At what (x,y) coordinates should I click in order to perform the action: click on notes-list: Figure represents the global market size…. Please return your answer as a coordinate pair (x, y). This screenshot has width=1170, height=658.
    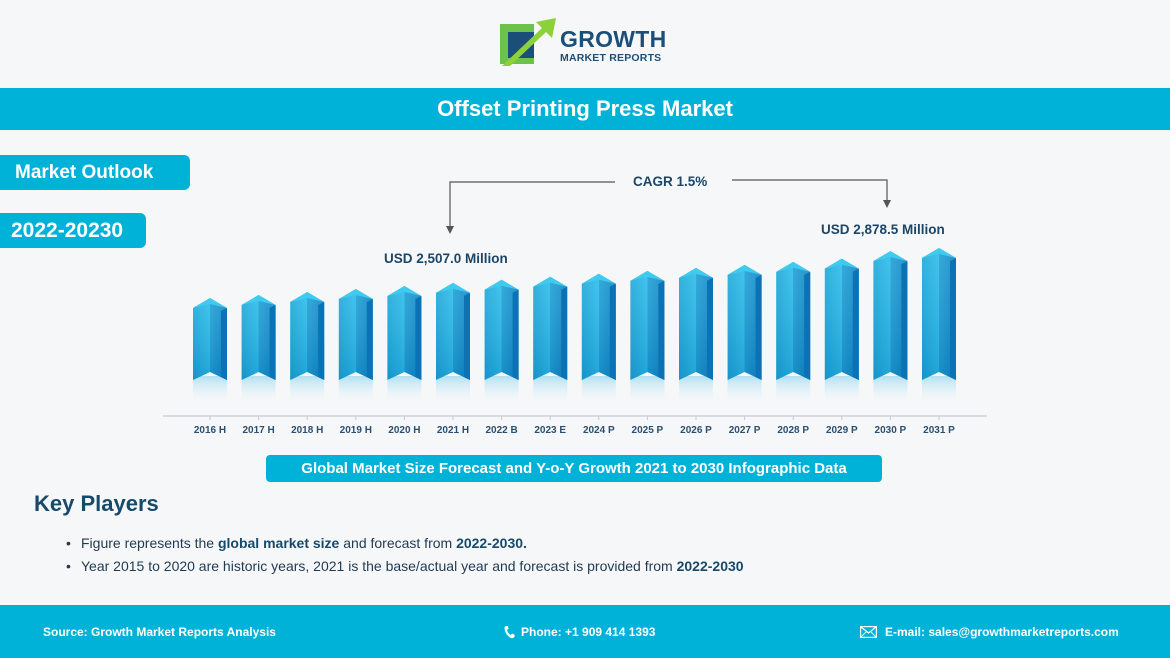
    Looking at the image, I should click on (405, 558).